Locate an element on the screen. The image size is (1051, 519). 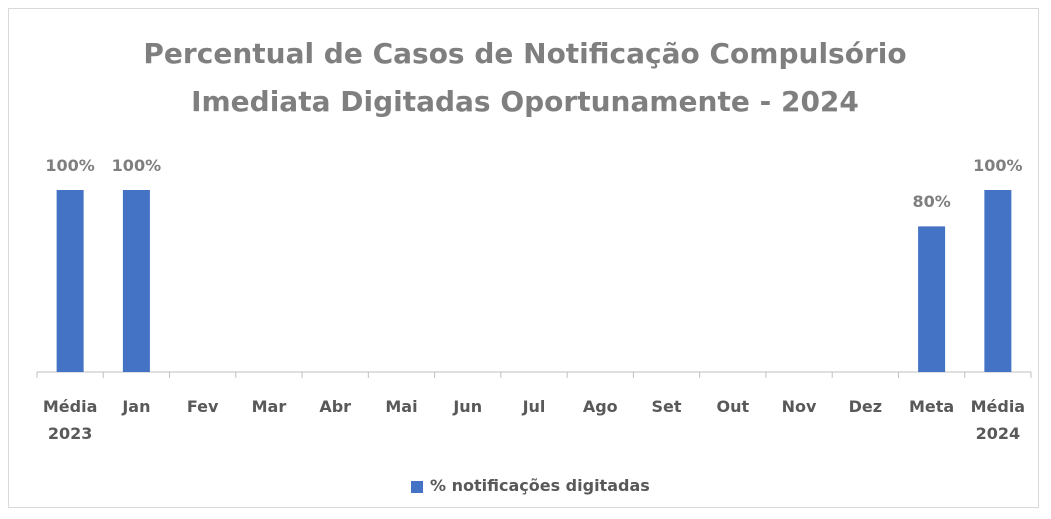
x-tick-label: Meta is located at coordinates (931, 406).